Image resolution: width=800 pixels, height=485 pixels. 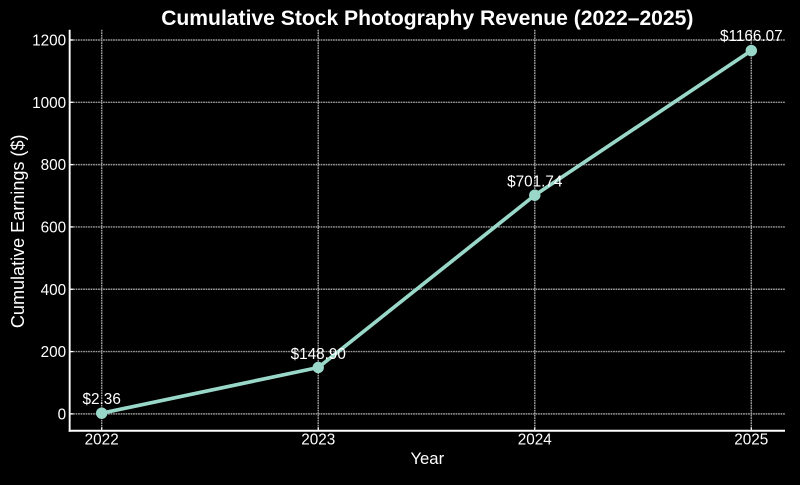 What do you see at coordinates (535, 182) in the screenshot?
I see `svg-text: $701.74` at bounding box center [535, 182].